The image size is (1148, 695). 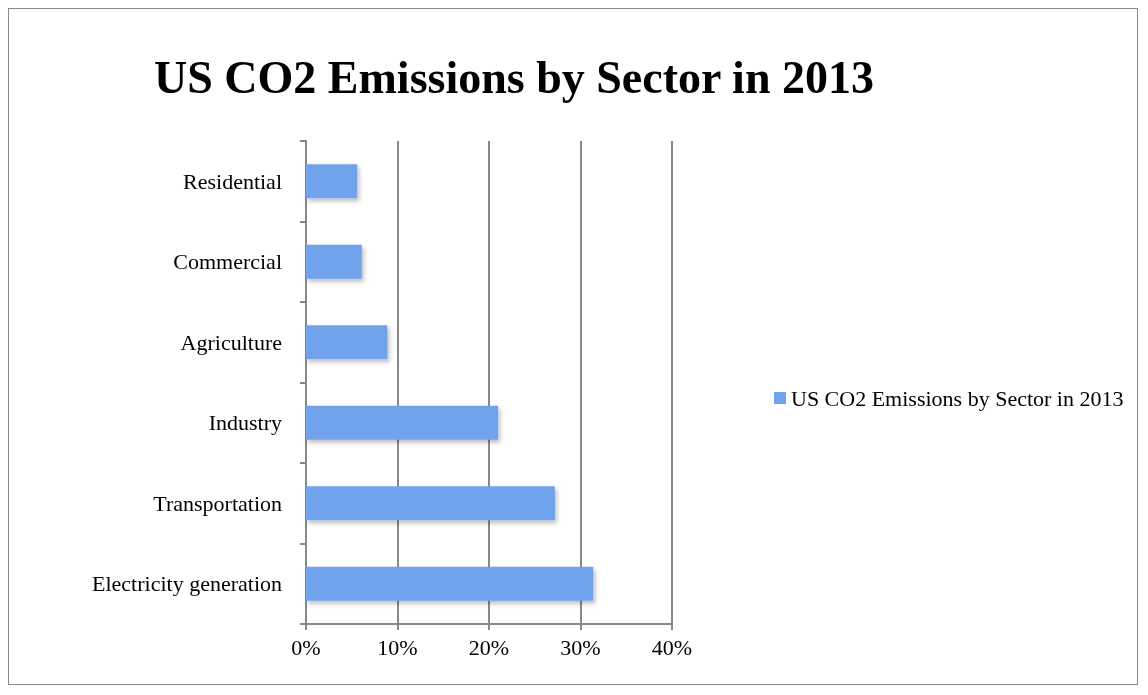 I want to click on x-tick-label: 20%, so click(x=489, y=647).